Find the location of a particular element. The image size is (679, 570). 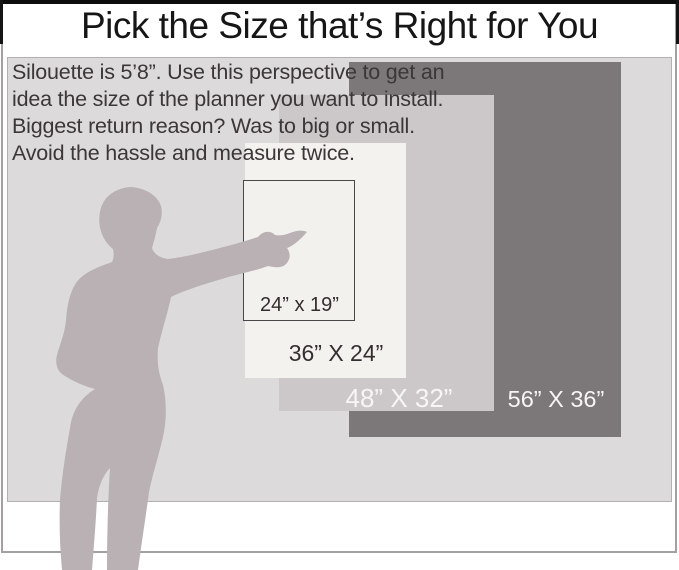

description-line: Avoid the hassle and measure twice. is located at coordinates (183, 153).